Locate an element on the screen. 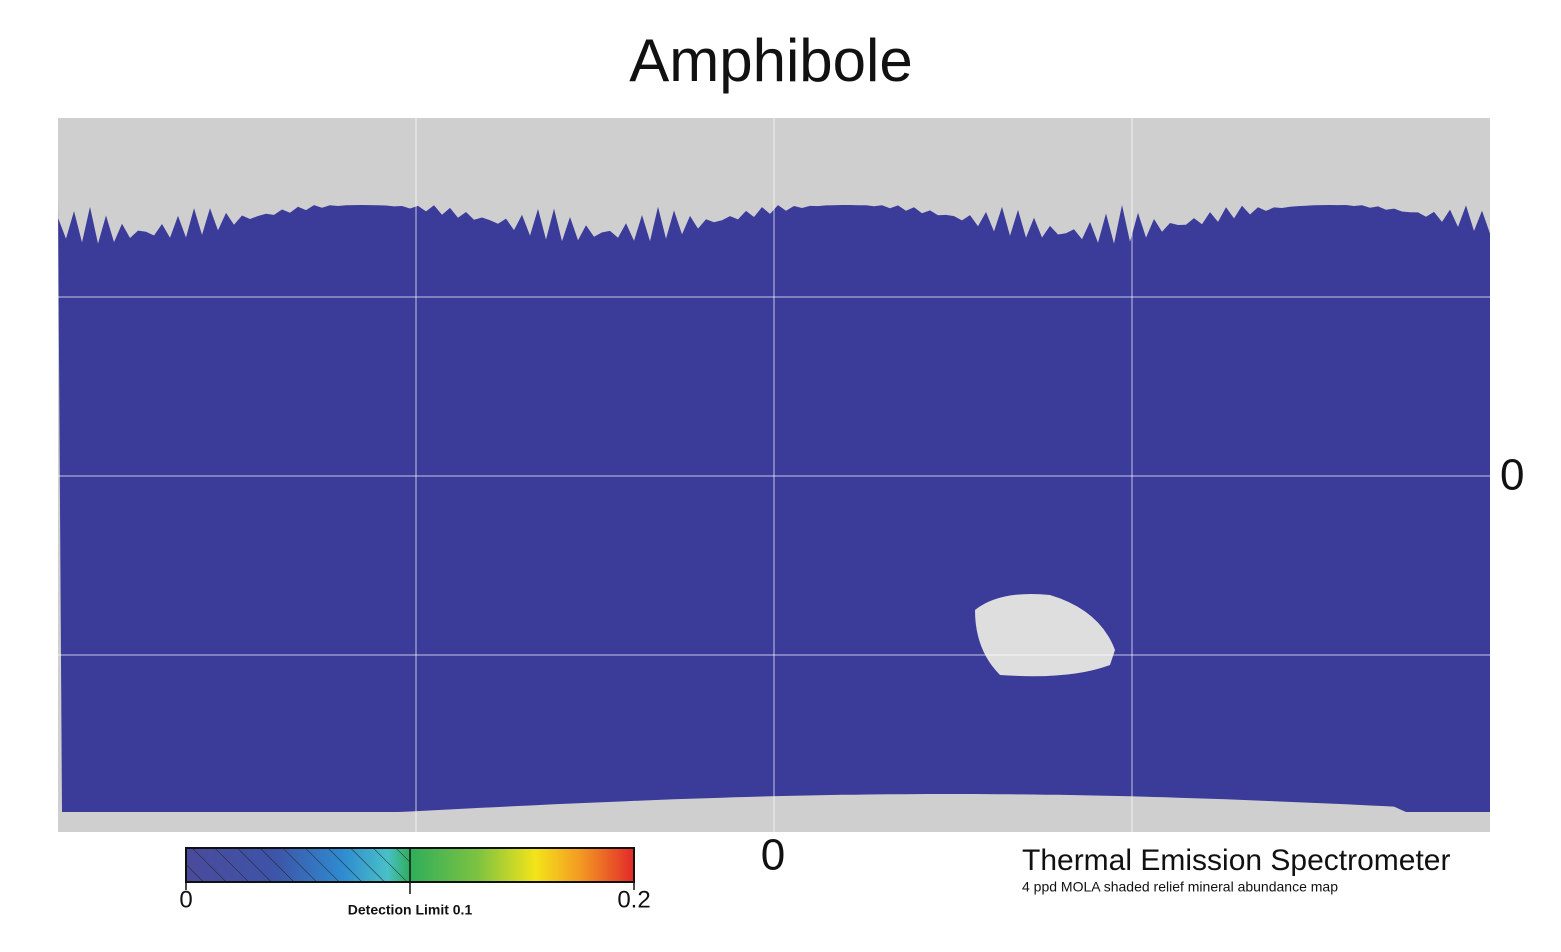 Image resolution: width=1561 pixels, height=952 pixels. colorbar-hatch is located at coordinates (298, 865).